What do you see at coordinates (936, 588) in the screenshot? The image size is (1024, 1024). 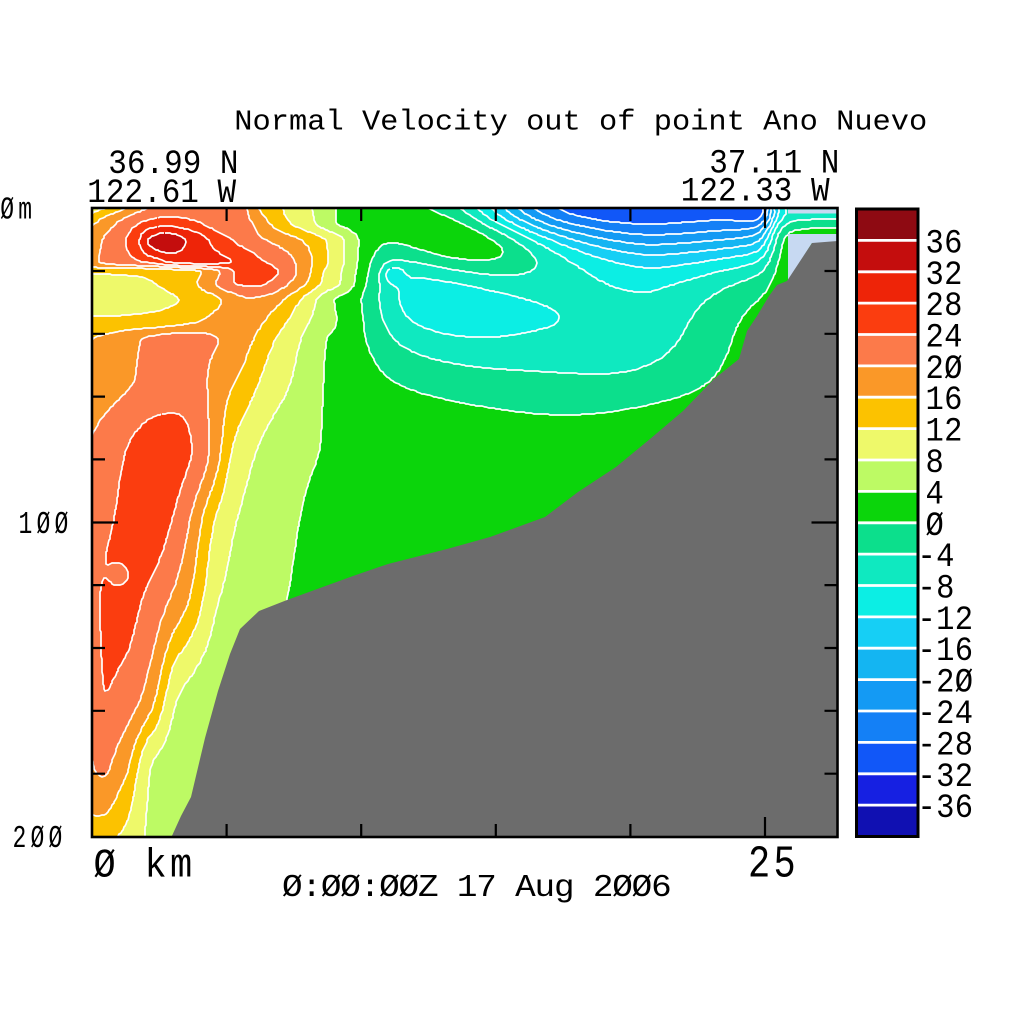 I see `svg-text: -8` at bounding box center [936, 588].